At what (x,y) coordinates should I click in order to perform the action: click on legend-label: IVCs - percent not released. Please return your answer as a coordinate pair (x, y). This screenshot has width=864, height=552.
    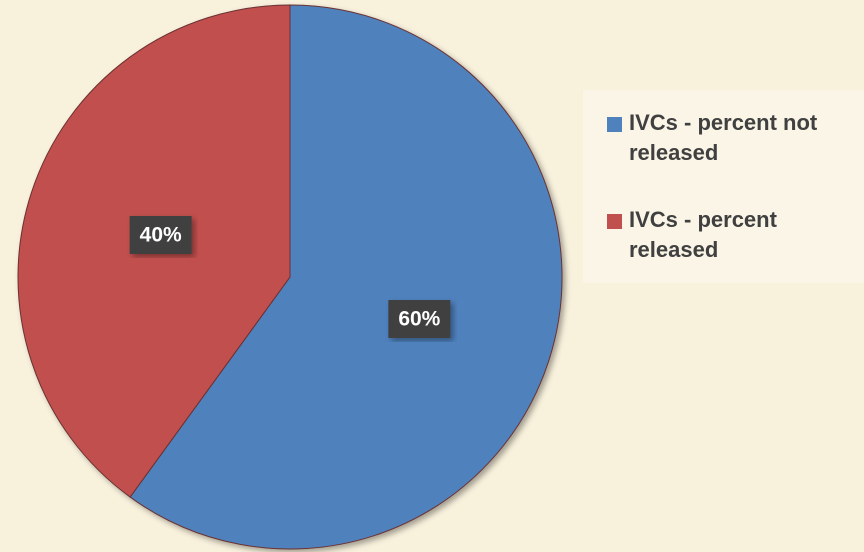
    Looking at the image, I should click on (723, 137).